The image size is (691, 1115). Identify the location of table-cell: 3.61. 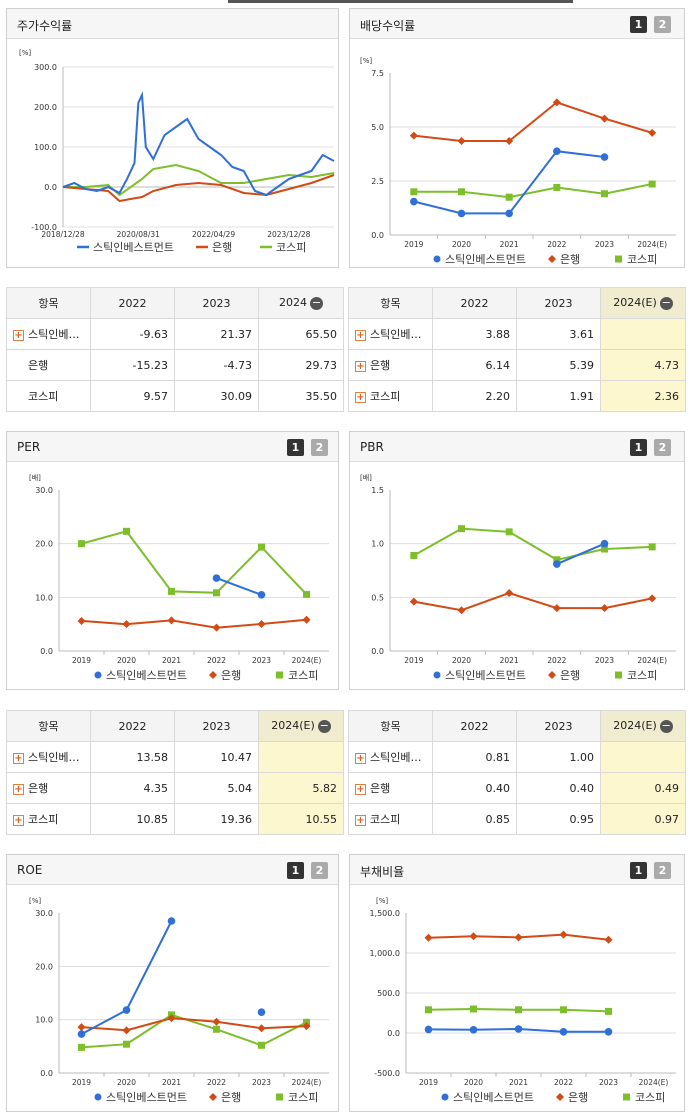
(558, 334).